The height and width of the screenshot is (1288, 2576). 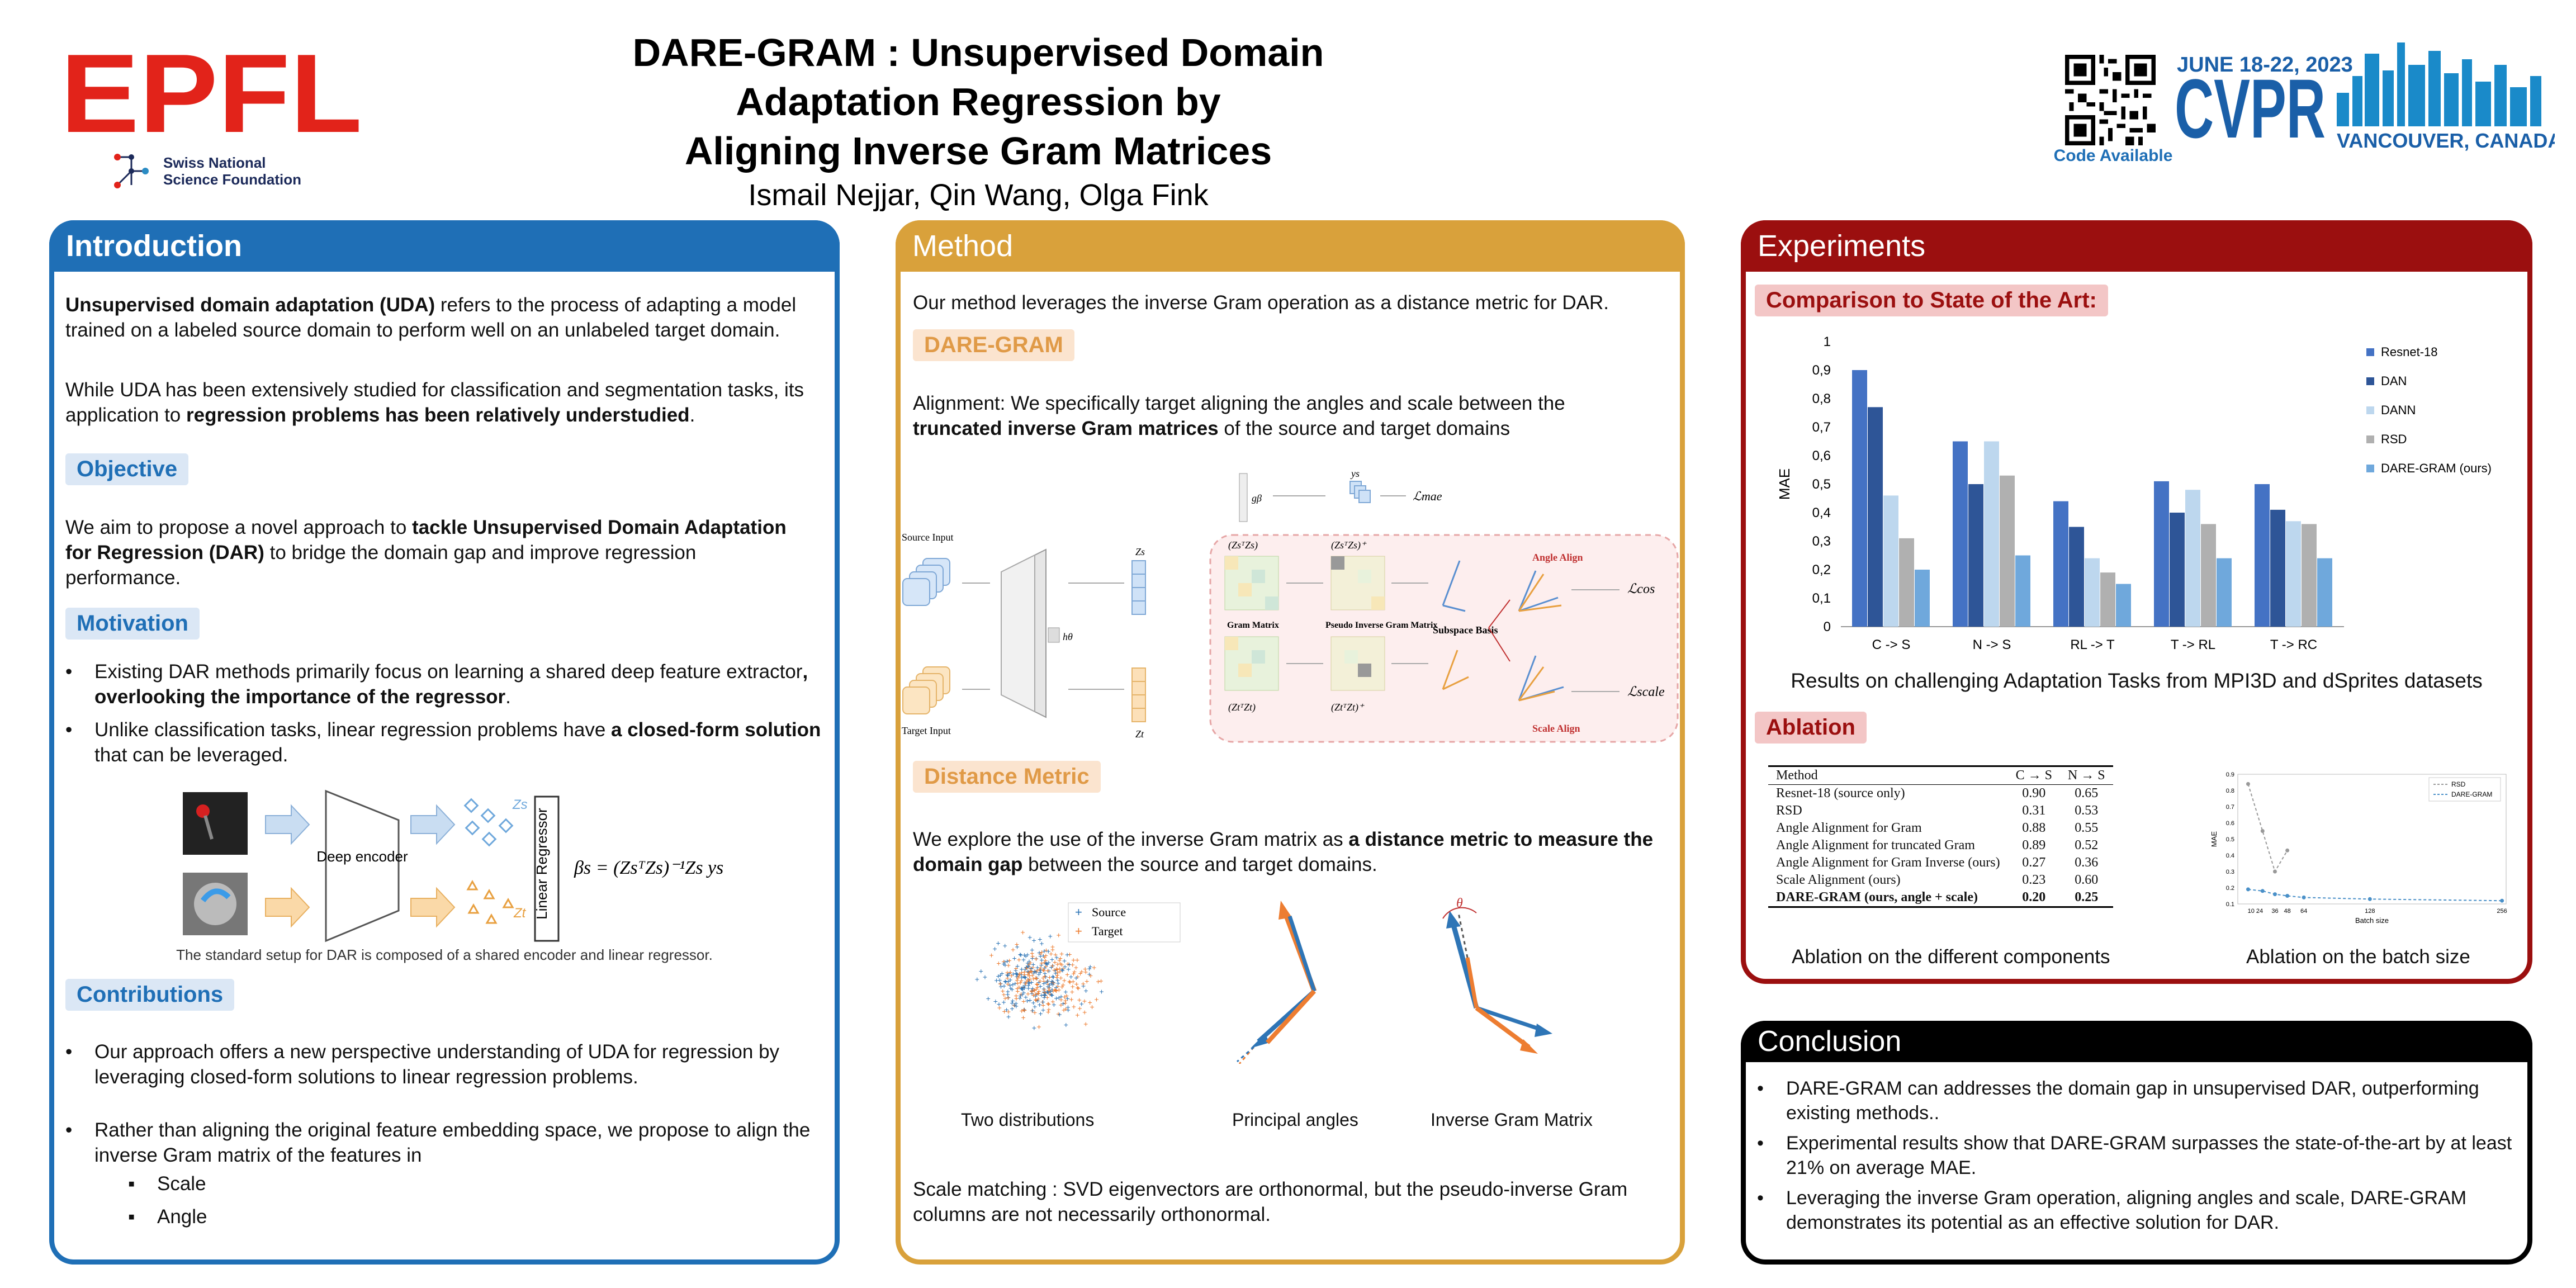 I want to click on x-tick-label: RL -> T, so click(x=2092, y=644).